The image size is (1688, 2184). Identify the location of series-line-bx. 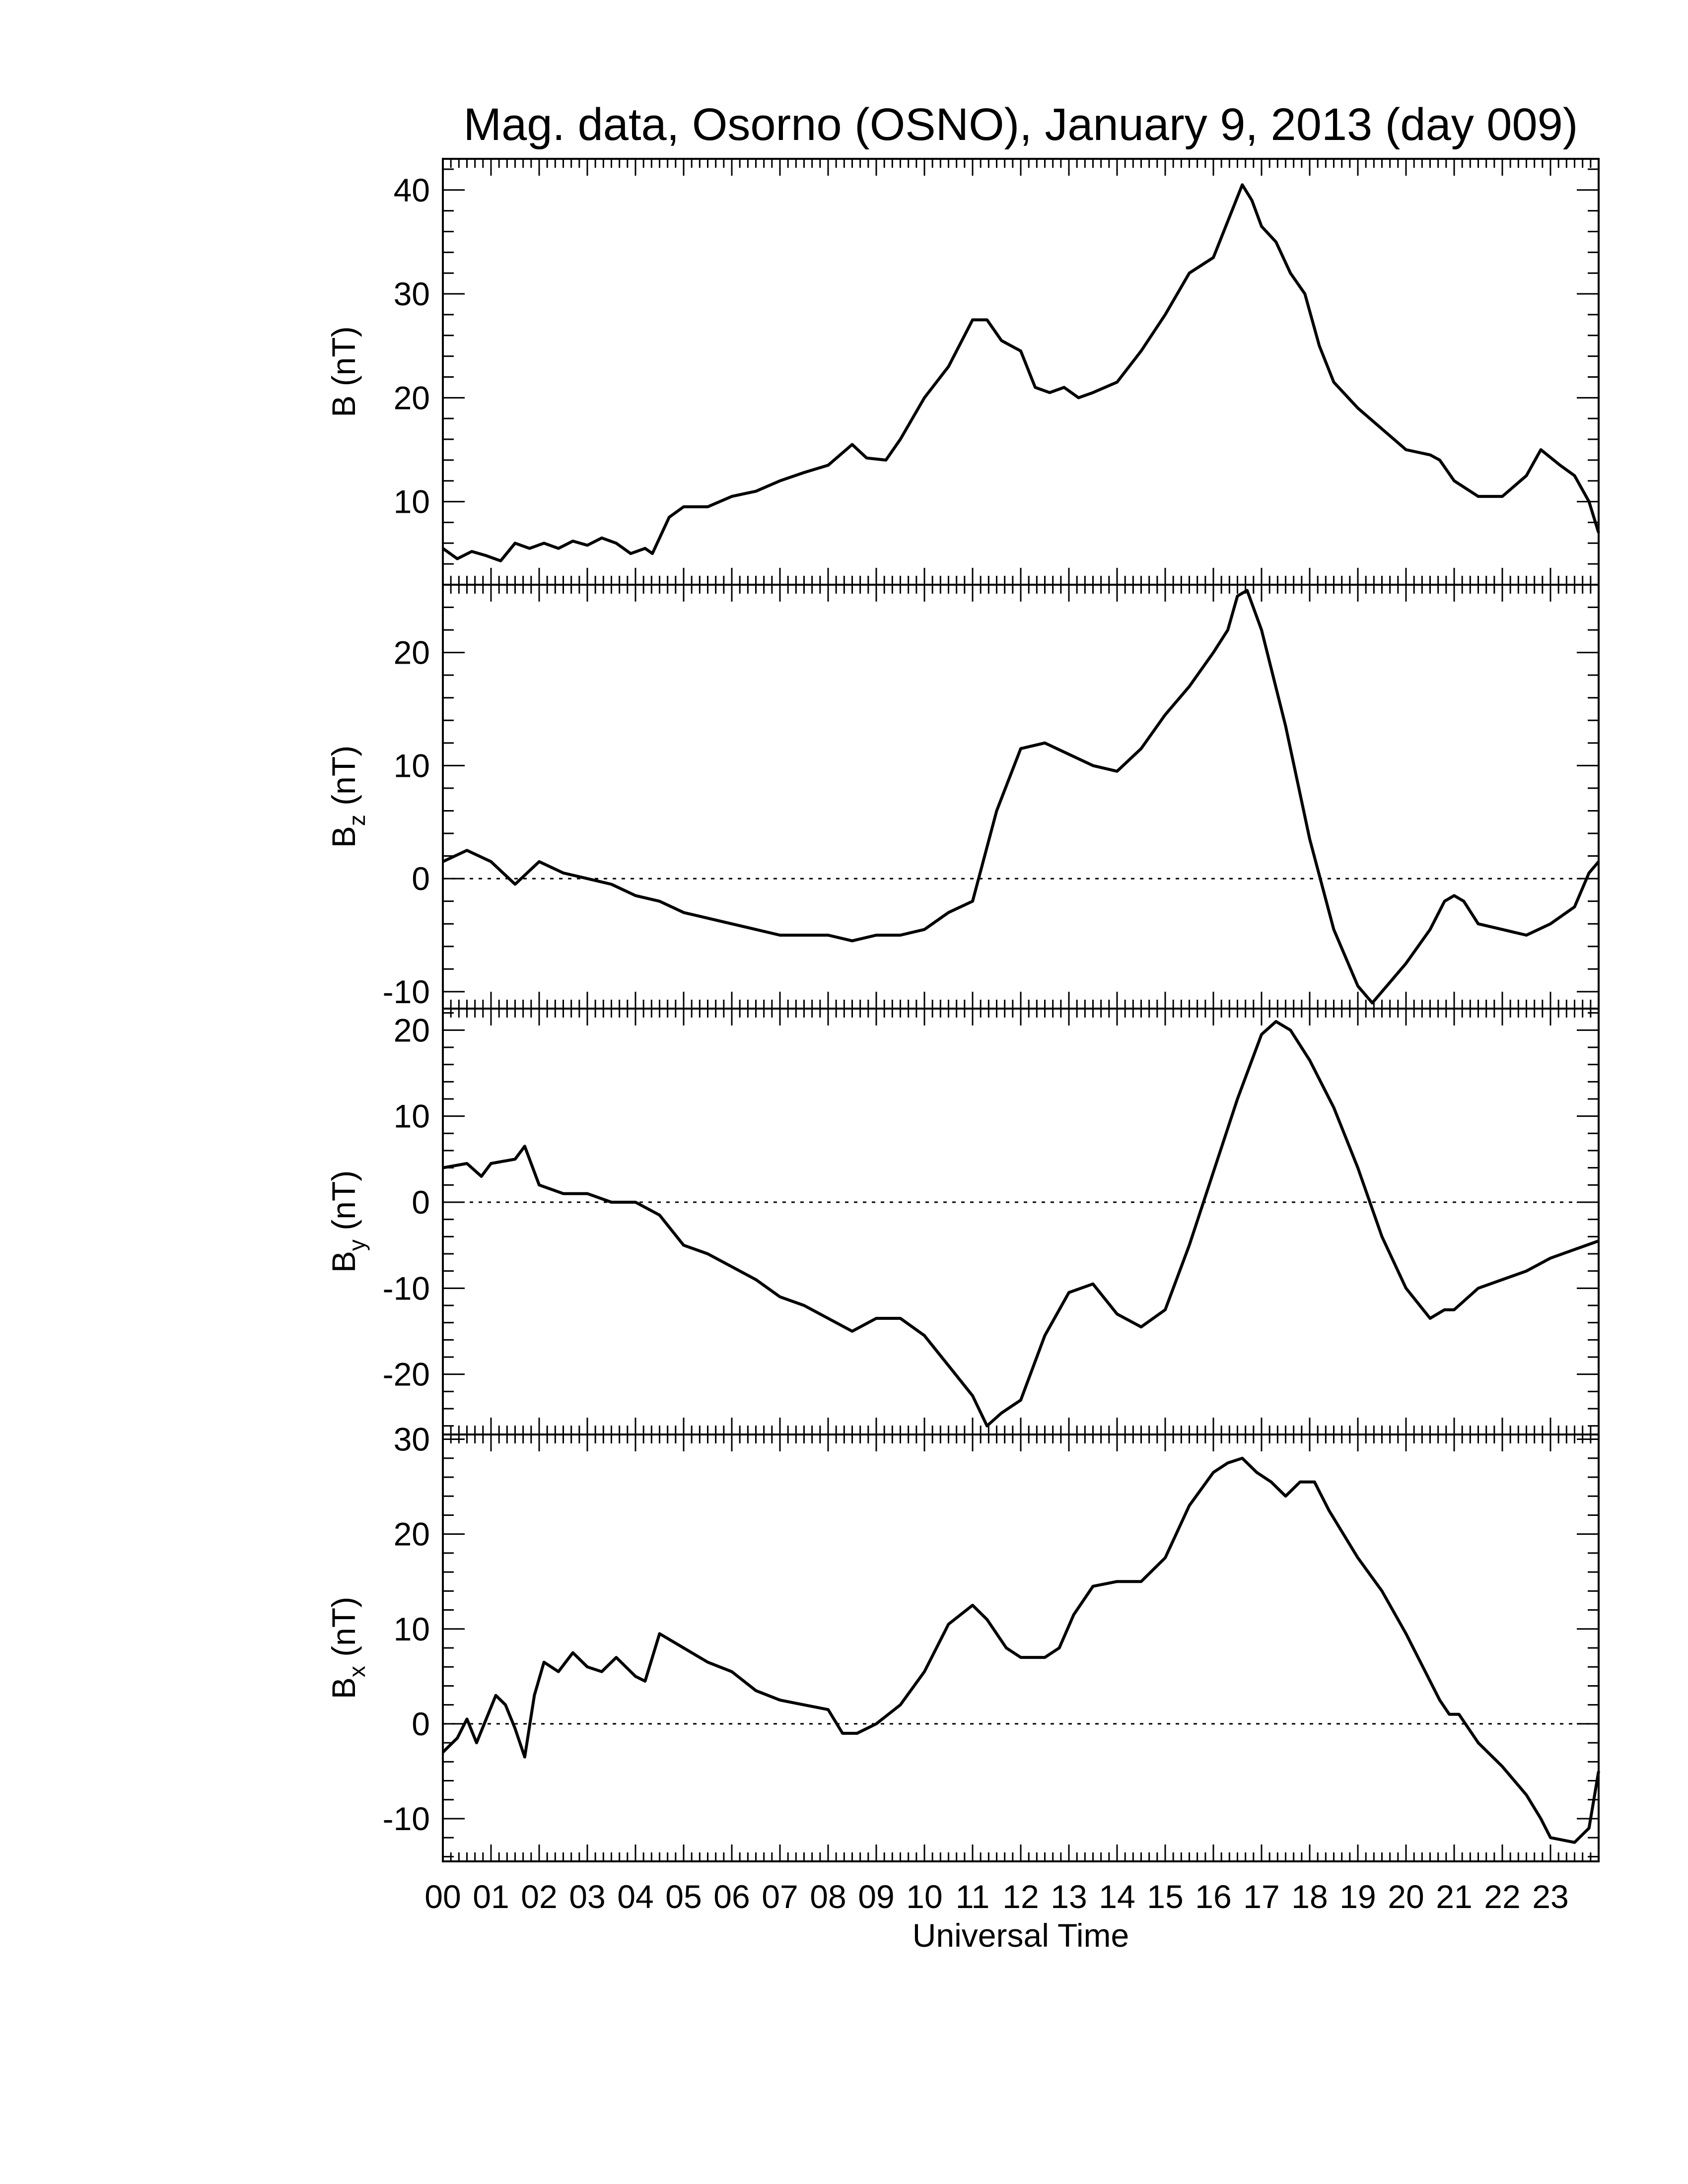
(1021, 1650).